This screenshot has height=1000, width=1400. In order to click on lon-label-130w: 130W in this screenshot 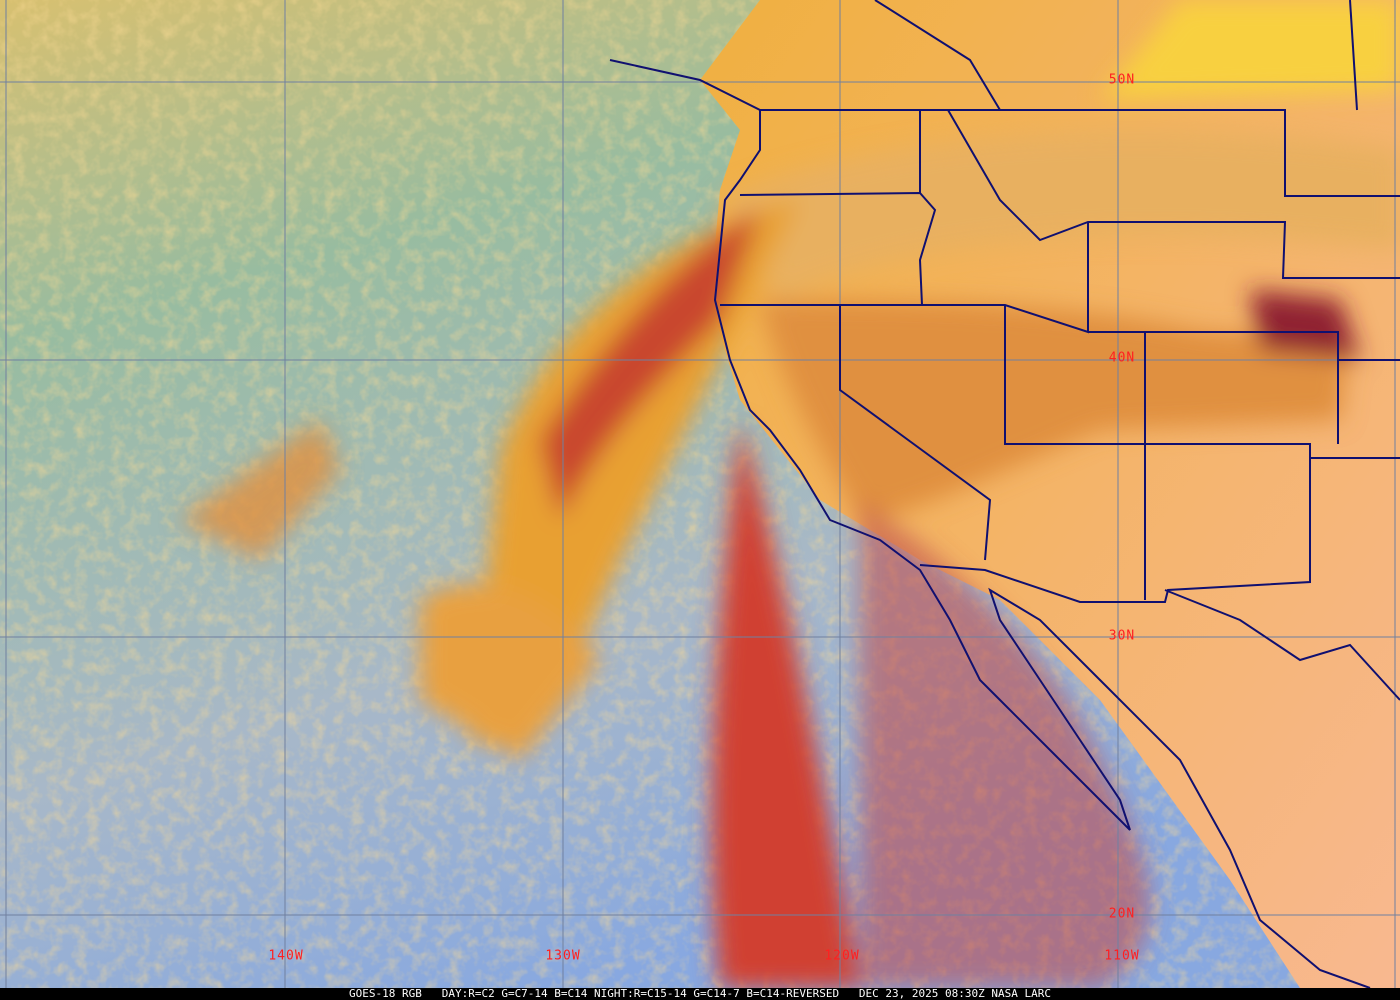, I will do `click(563, 956)`.